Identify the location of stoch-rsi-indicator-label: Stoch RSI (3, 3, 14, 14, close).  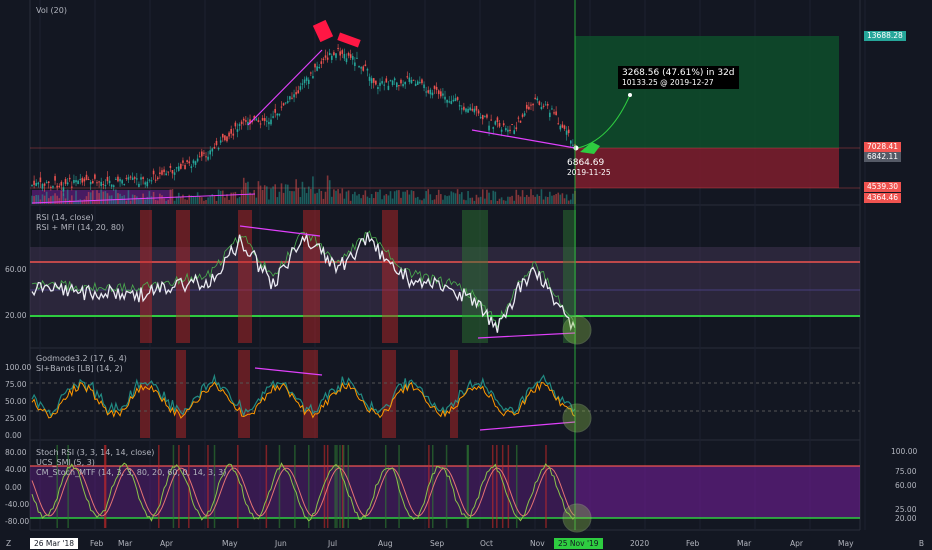
(95, 452).